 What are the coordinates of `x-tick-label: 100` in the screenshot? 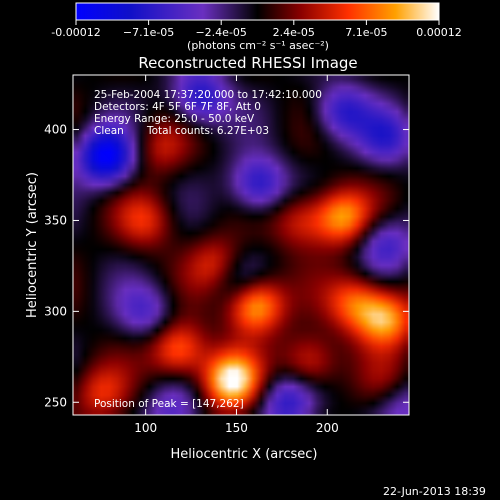 It's located at (145, 428).